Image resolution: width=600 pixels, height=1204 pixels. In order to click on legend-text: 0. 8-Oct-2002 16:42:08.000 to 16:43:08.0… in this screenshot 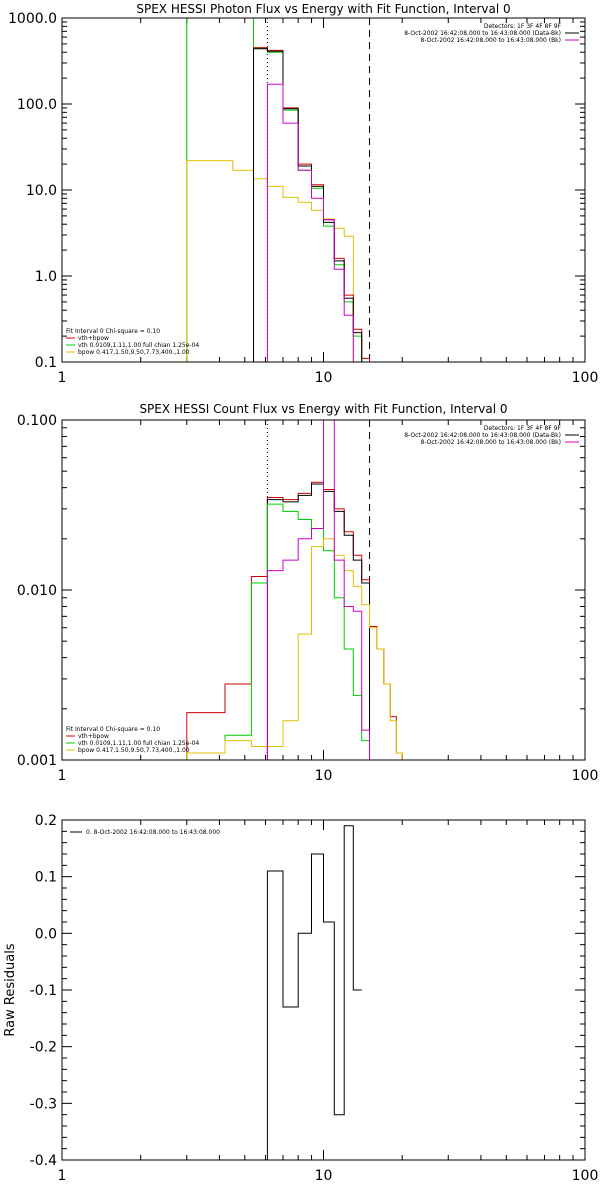, I will do `click(153, 832)`.